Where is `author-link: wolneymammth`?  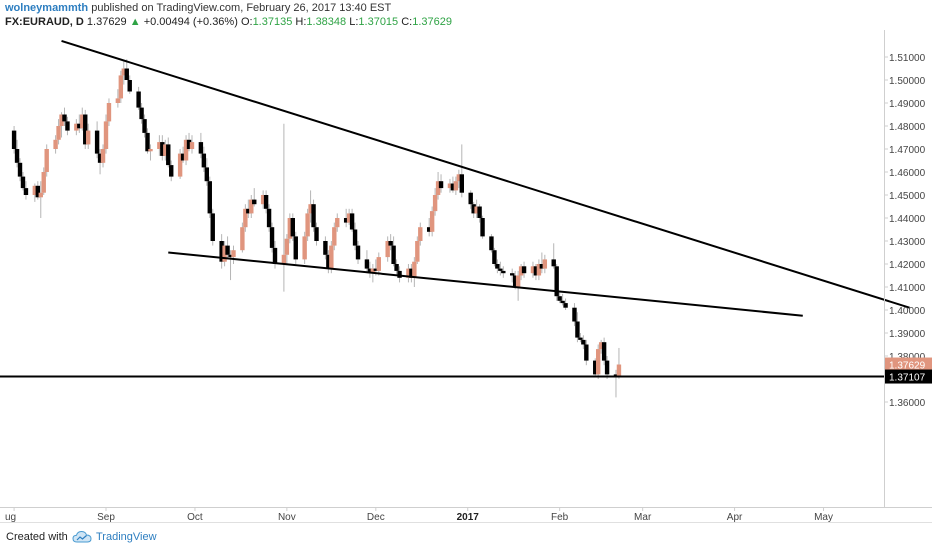 author-link: wolneymammth is located at coordinates (47, 8).